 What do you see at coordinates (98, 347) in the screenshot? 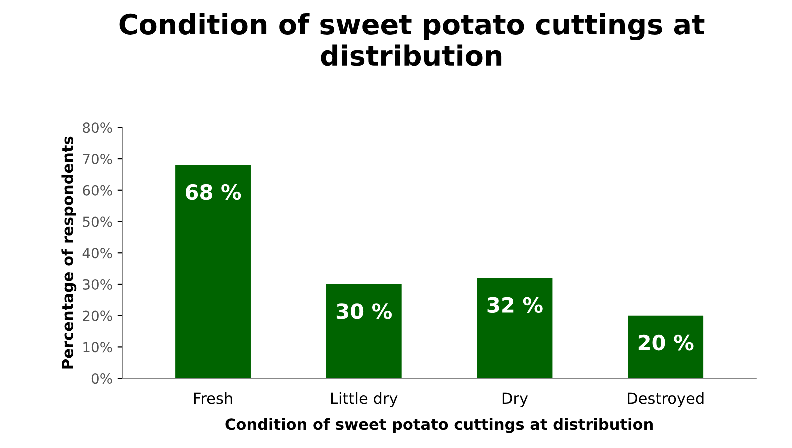
I see `y-tick-label: 10%` at bounding box center [98, 347].